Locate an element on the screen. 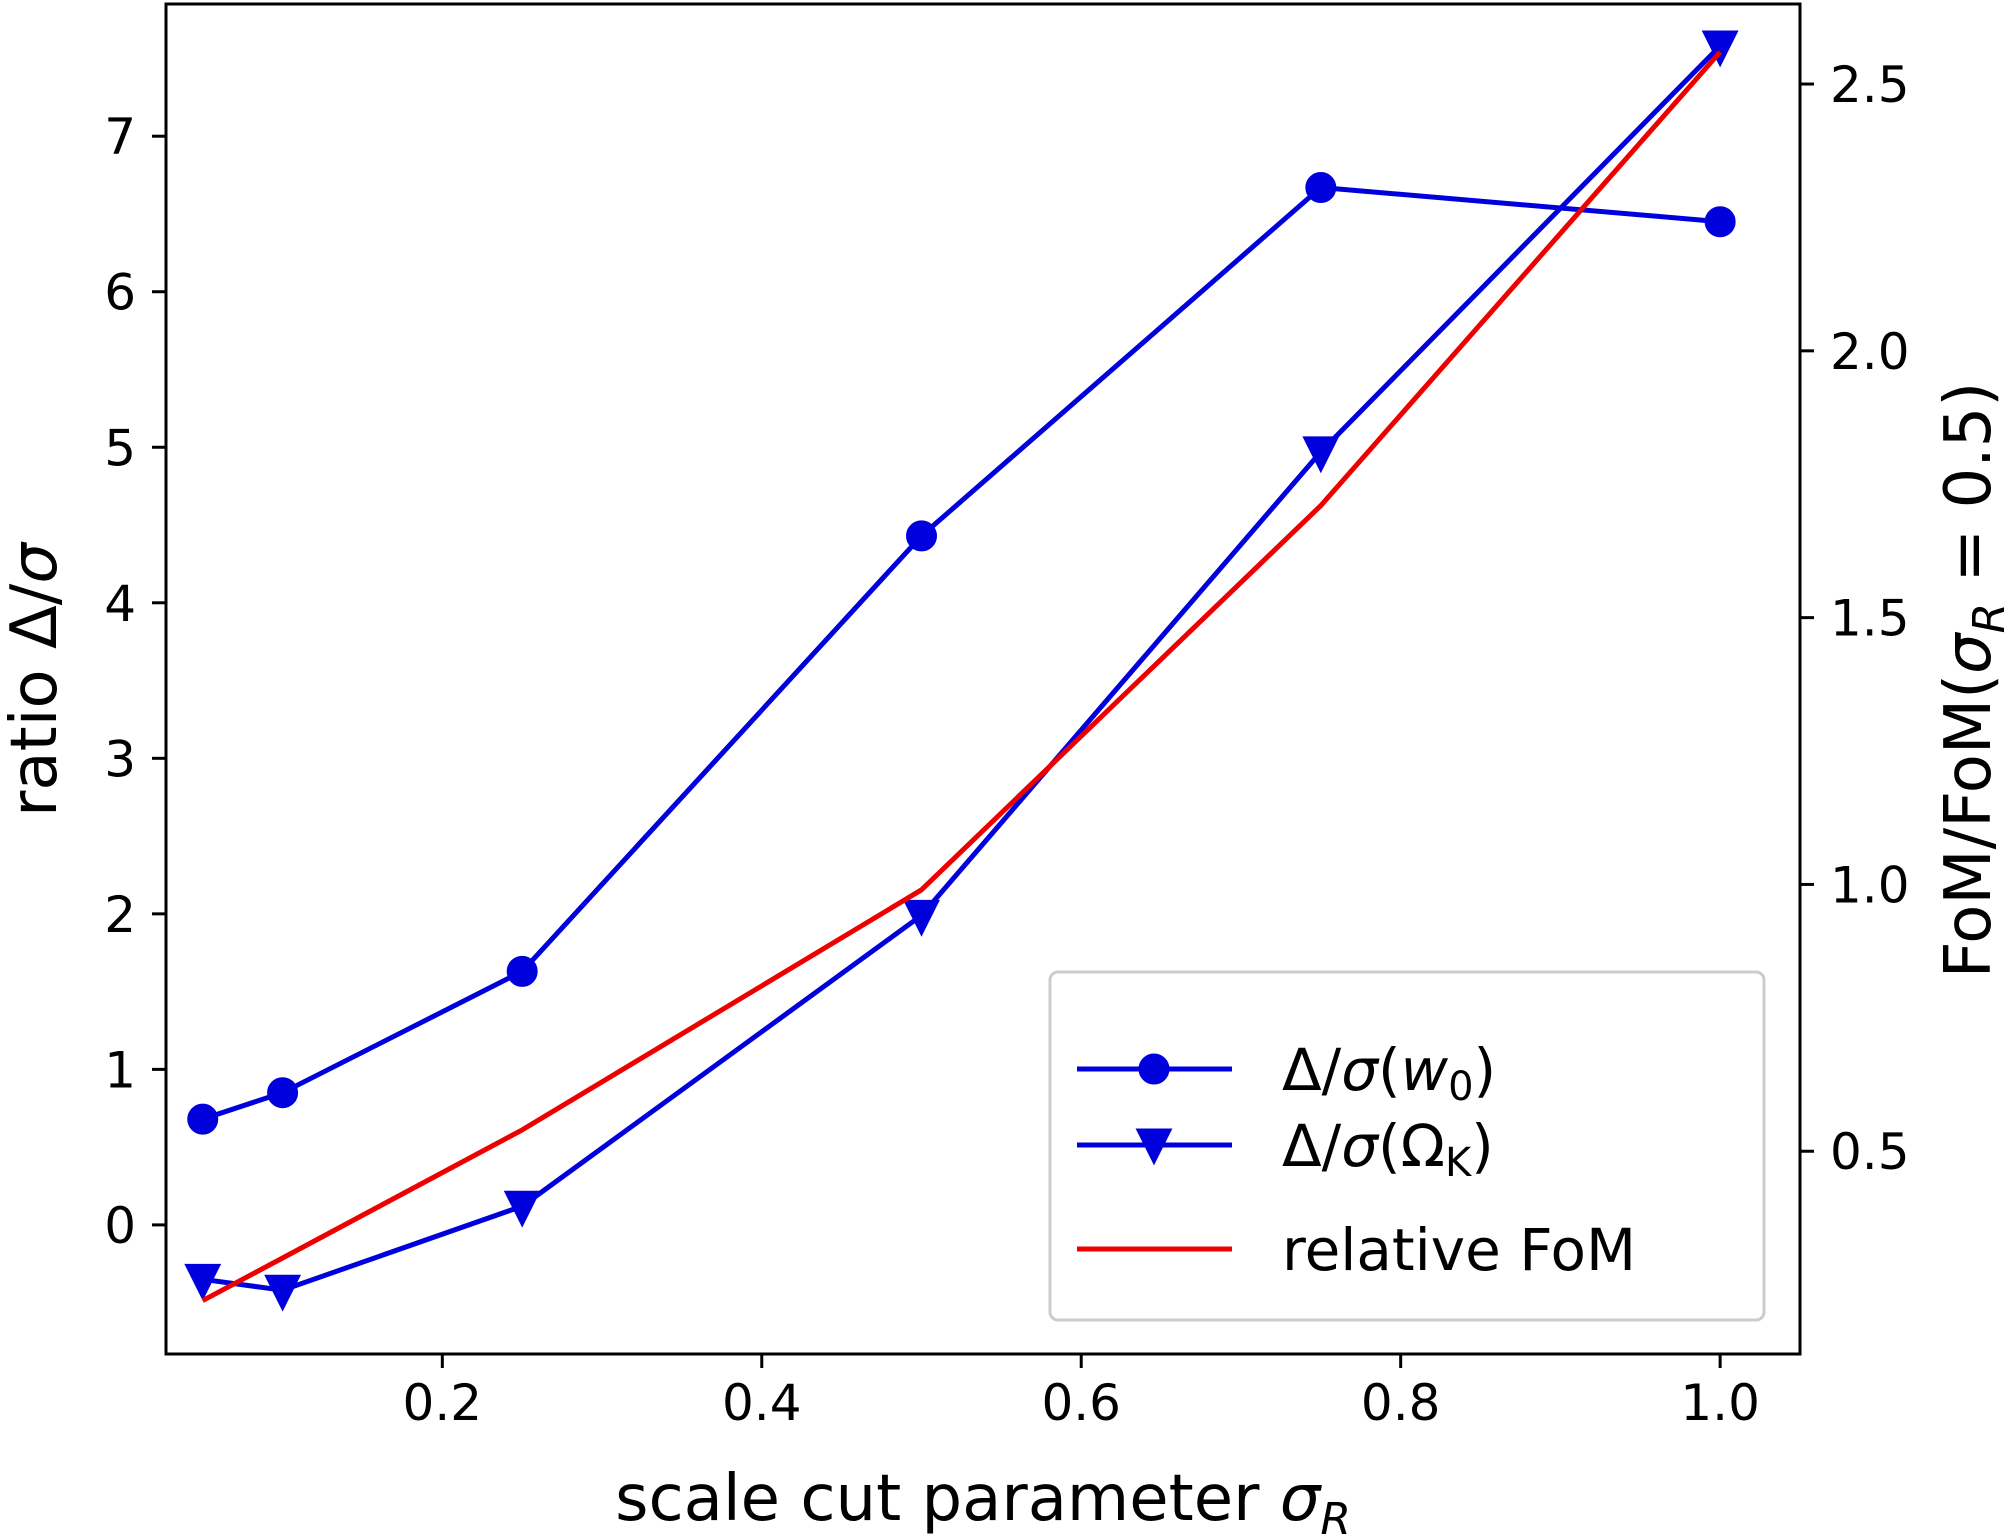 The image size is (2016, 1538). y-tick-label: 2 is located at coordinates (120, 915).